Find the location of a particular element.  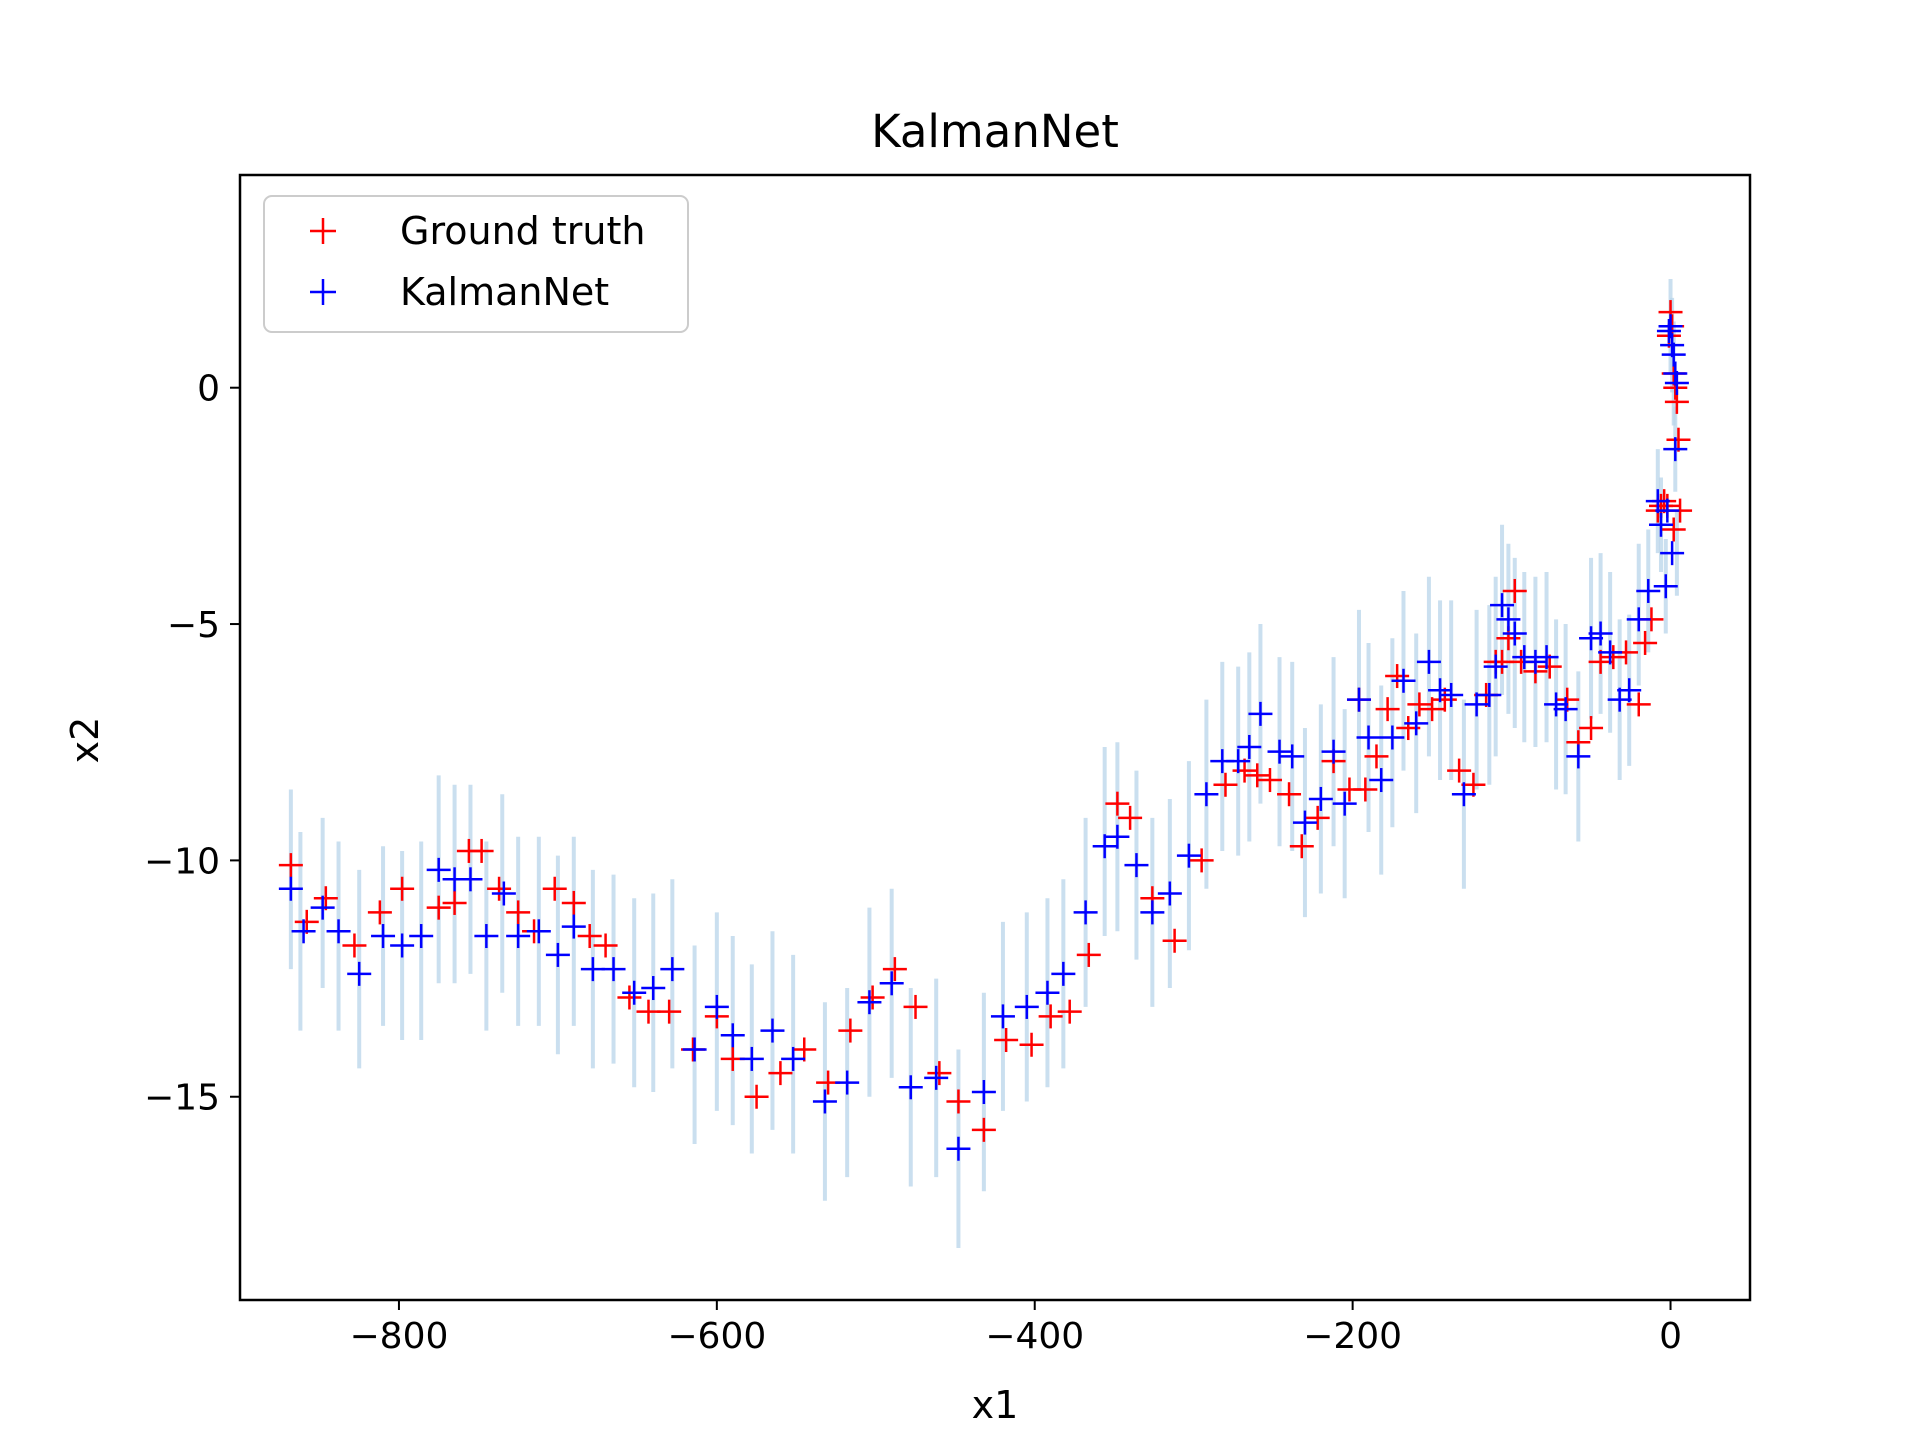

legend-kalmannet-label: KalmanNet is located at coordinates (504, 292).